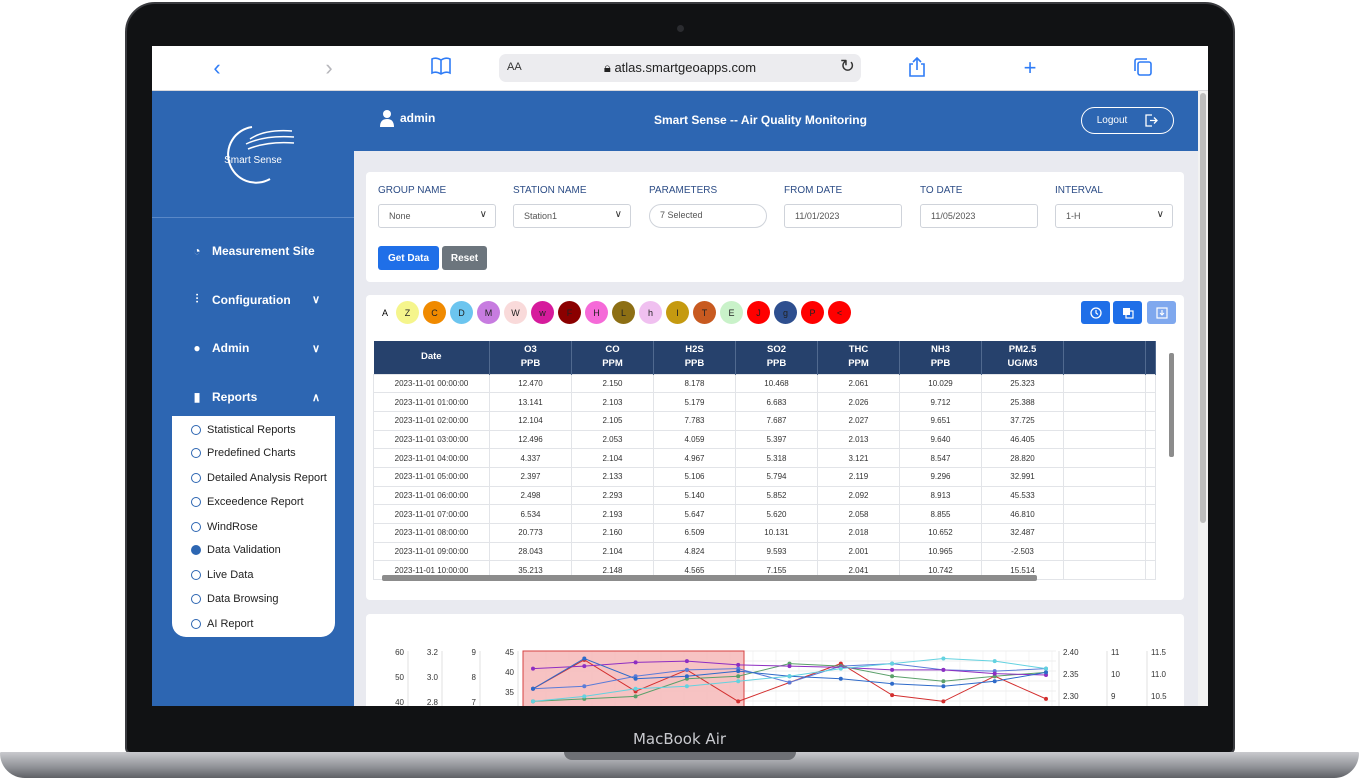  What do you see at coordinates (776, 402) in the screenshot?
I see `table-cell: 6.683` at bounding box center [776, 402].